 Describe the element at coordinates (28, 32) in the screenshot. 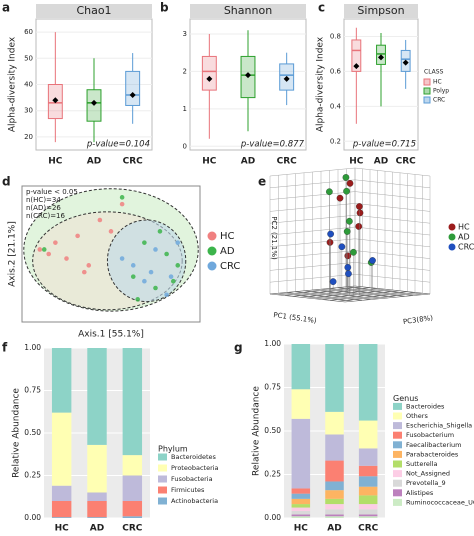

I see `y-tick-label: 60` at that location.